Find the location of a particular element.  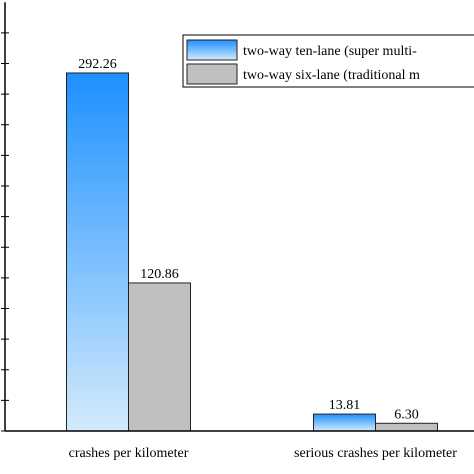

value-label: 292.26 is located at coordinates (97, 64).